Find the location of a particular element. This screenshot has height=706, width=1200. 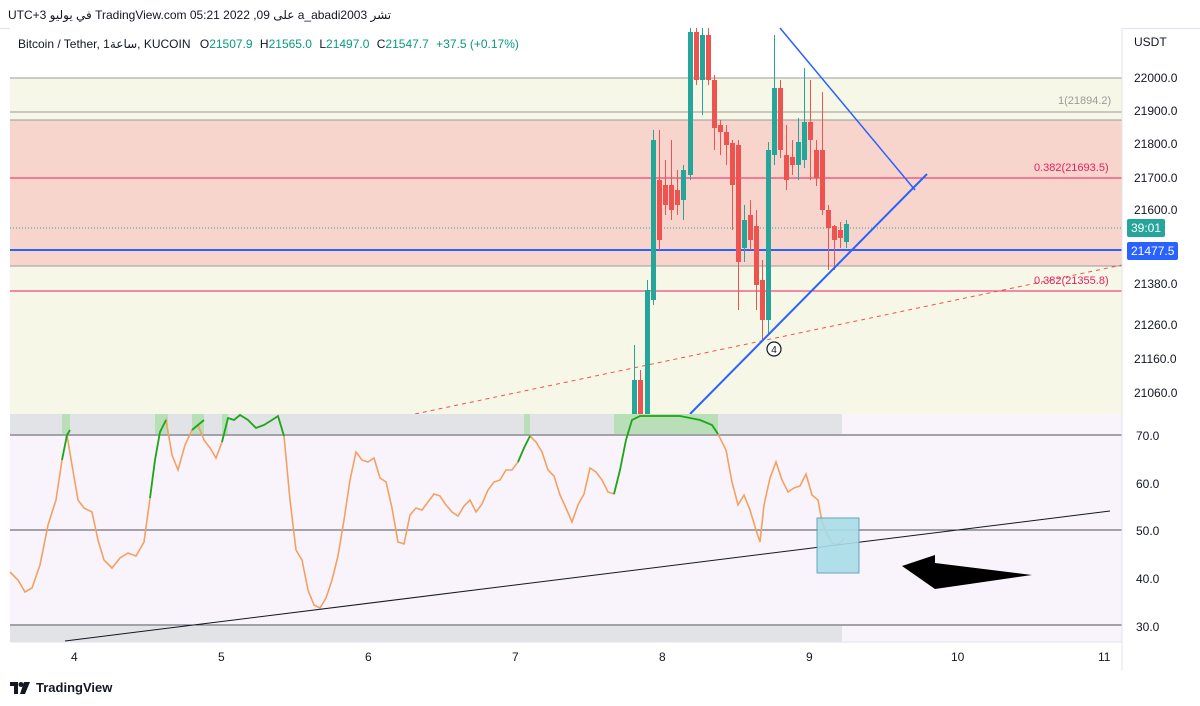

close-value: 21547.7 is located at coordinates (407, 44).